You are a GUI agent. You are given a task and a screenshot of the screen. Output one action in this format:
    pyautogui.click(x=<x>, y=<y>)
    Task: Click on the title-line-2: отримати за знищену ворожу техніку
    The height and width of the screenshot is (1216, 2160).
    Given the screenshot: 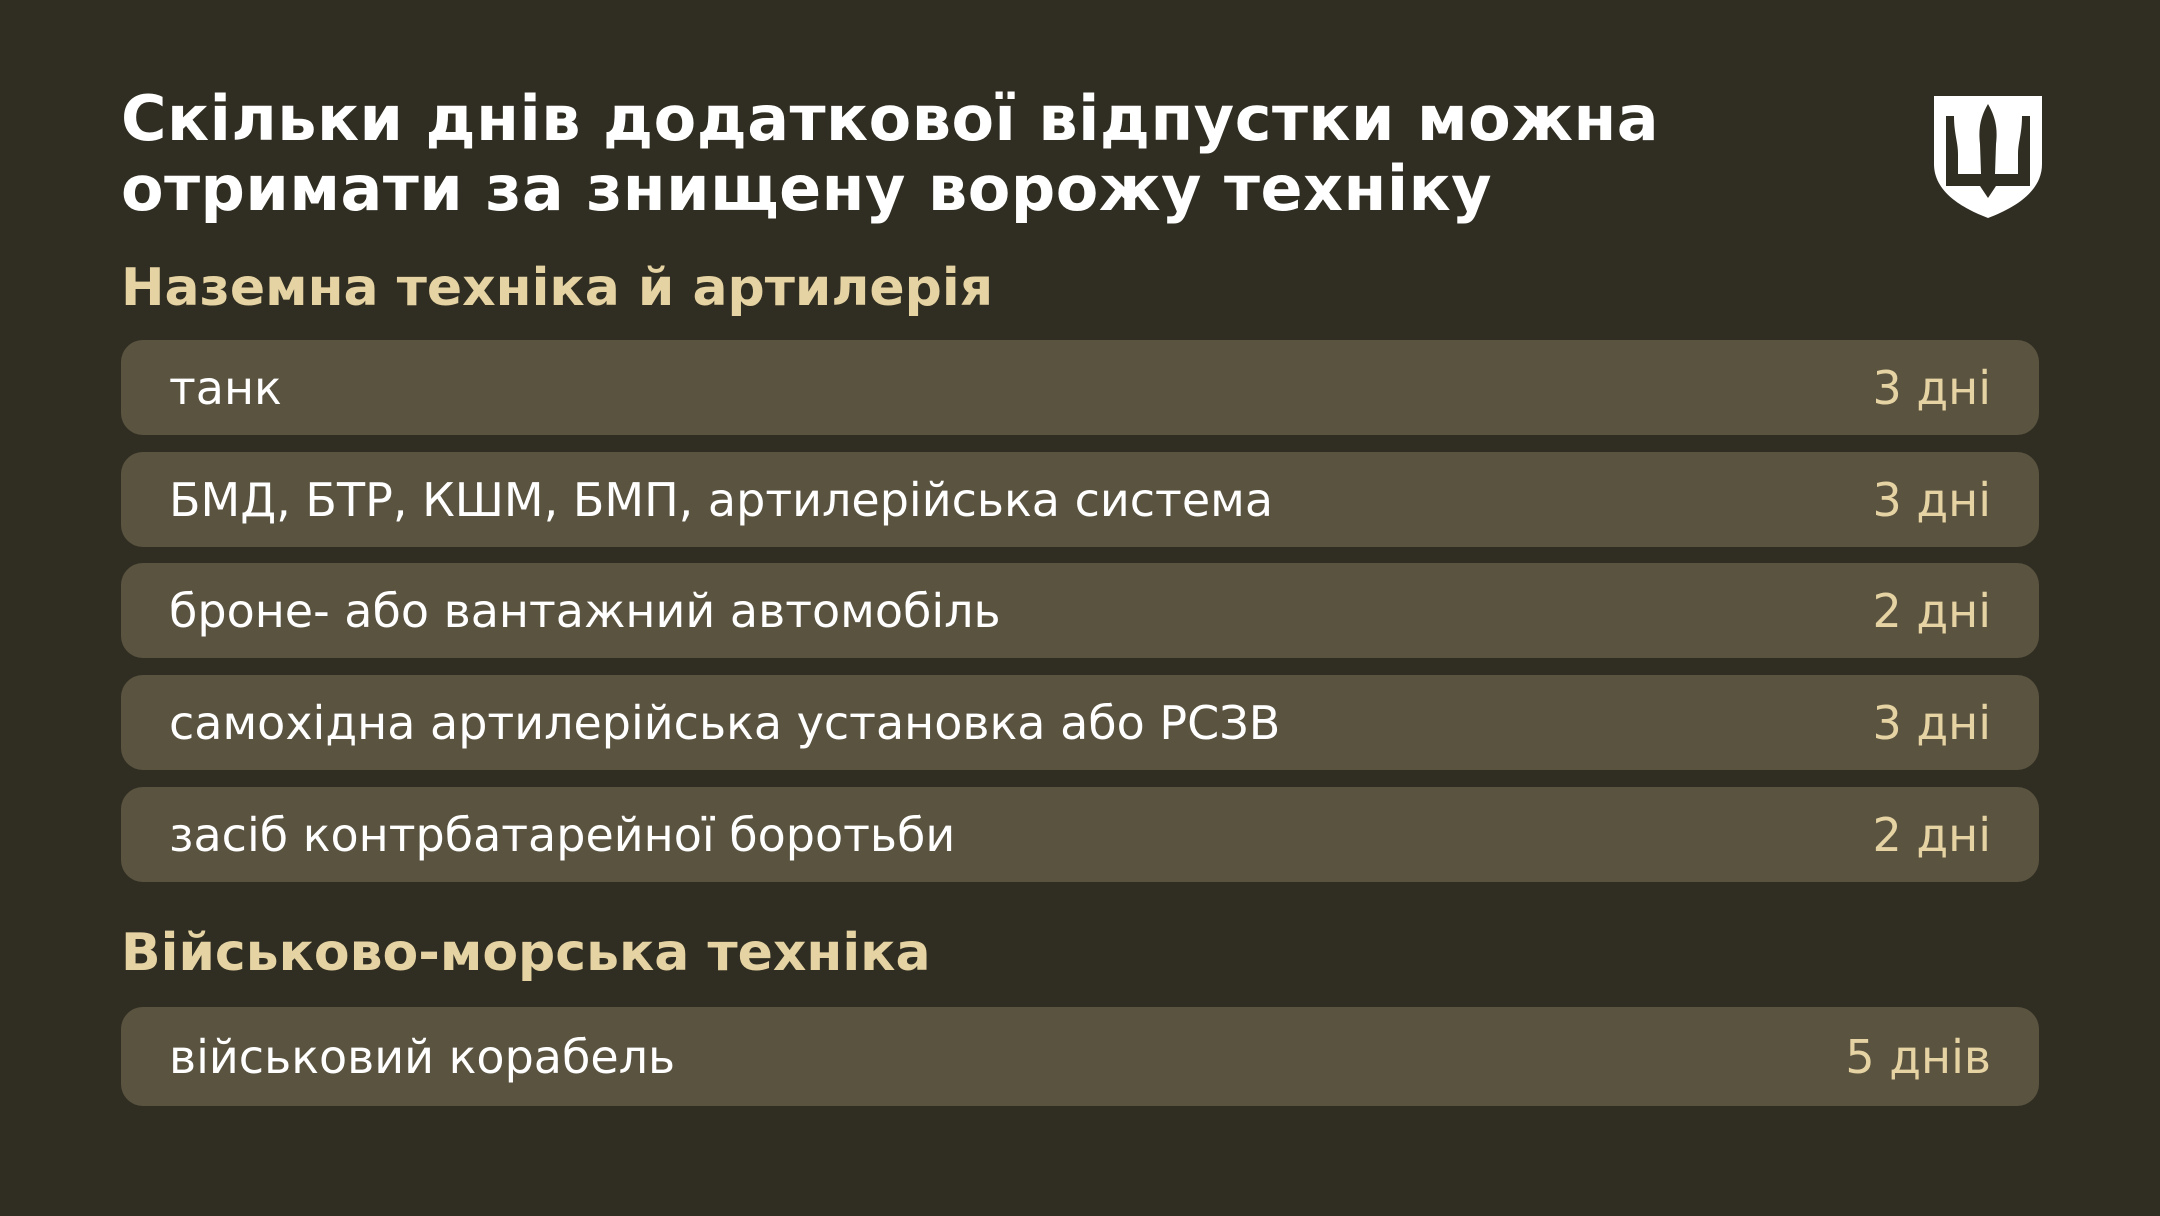 What is the action you would take?
    pyautogui.click(x=807, y=188)
    